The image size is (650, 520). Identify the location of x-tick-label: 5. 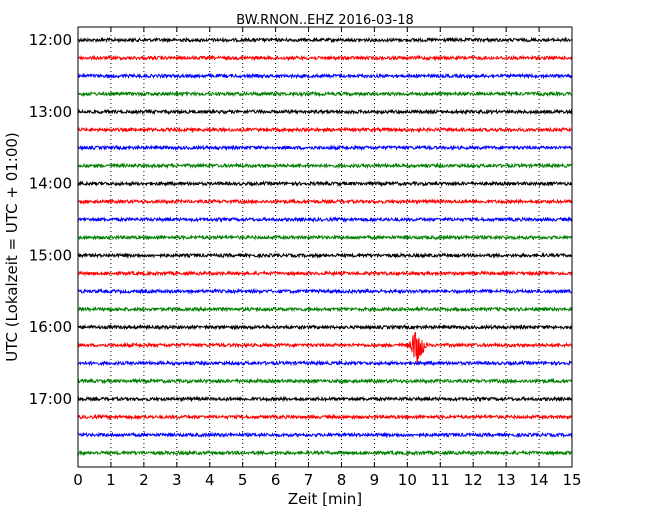
(243, 480).